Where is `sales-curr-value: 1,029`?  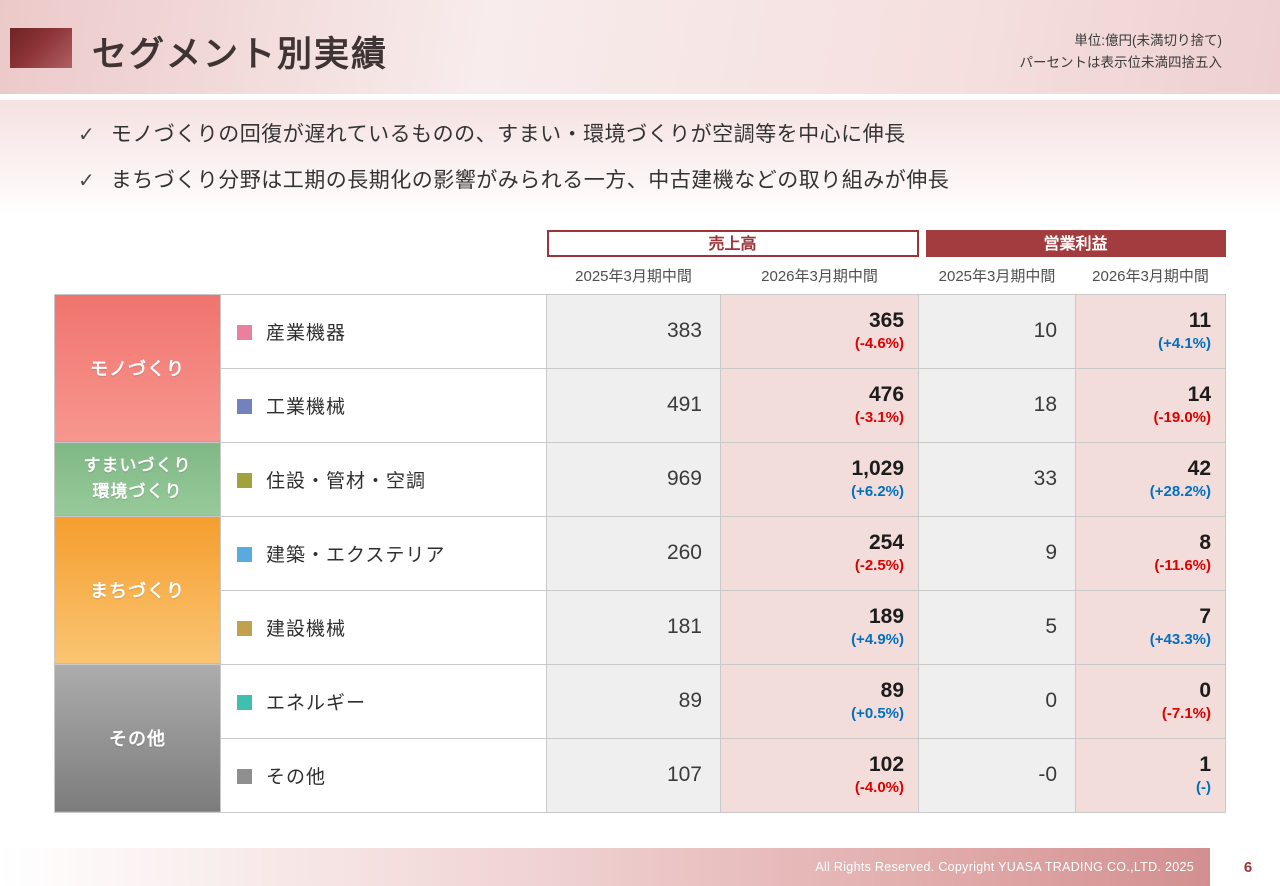 sales-curr-value: 1,029 is located at coordinates (878, 468).